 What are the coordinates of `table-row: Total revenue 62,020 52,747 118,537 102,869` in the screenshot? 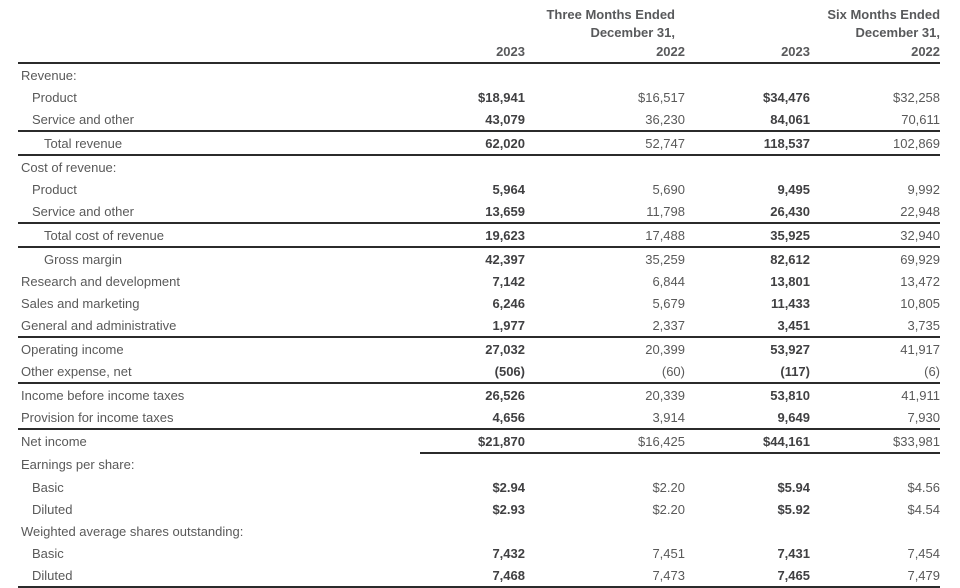 It's located at (479, 143).